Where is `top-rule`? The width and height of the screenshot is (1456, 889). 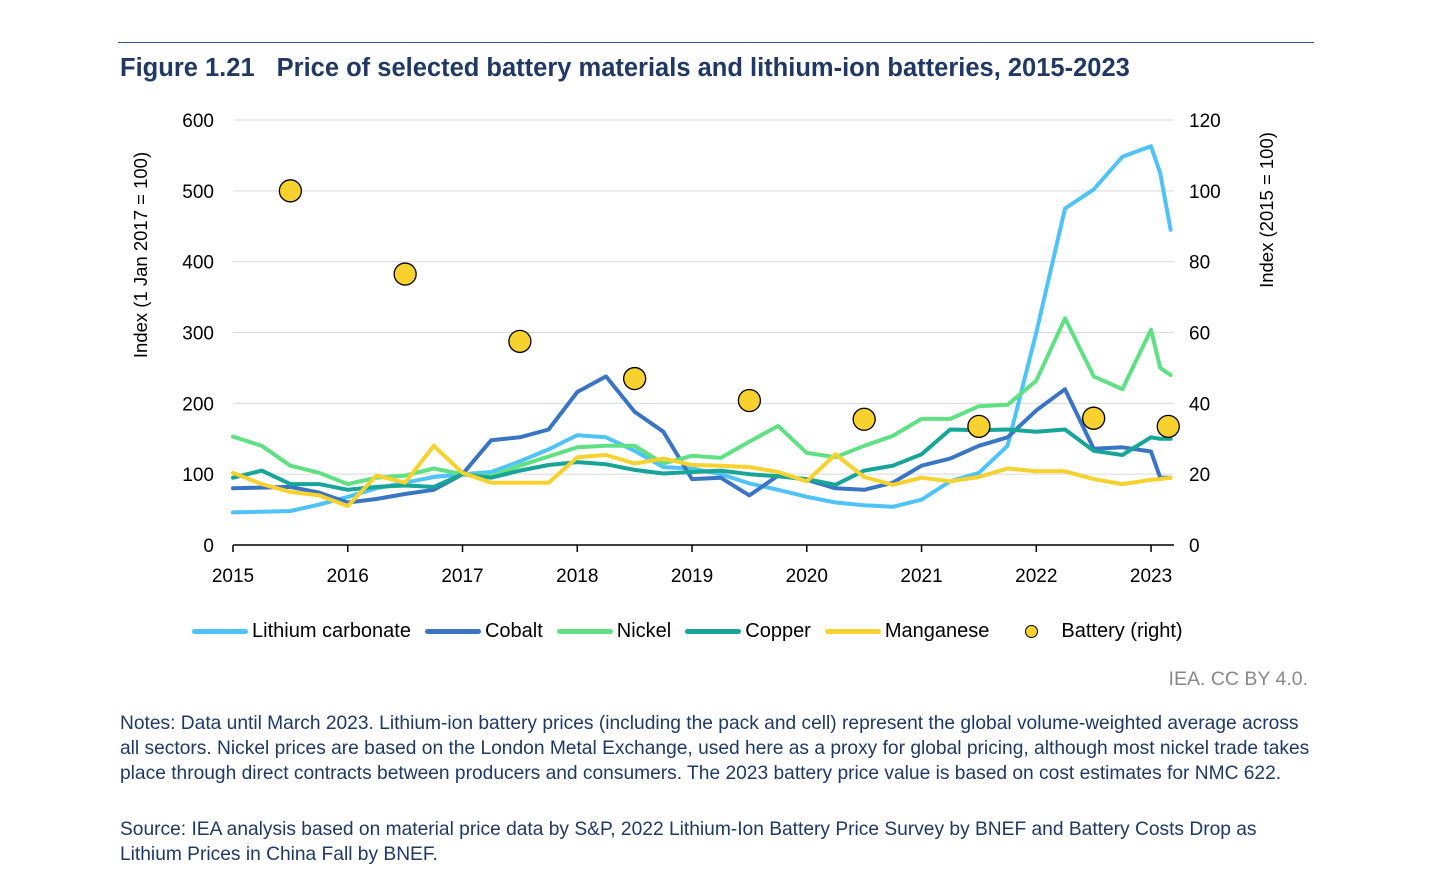
top-rule is located at coordinates (716, 42).